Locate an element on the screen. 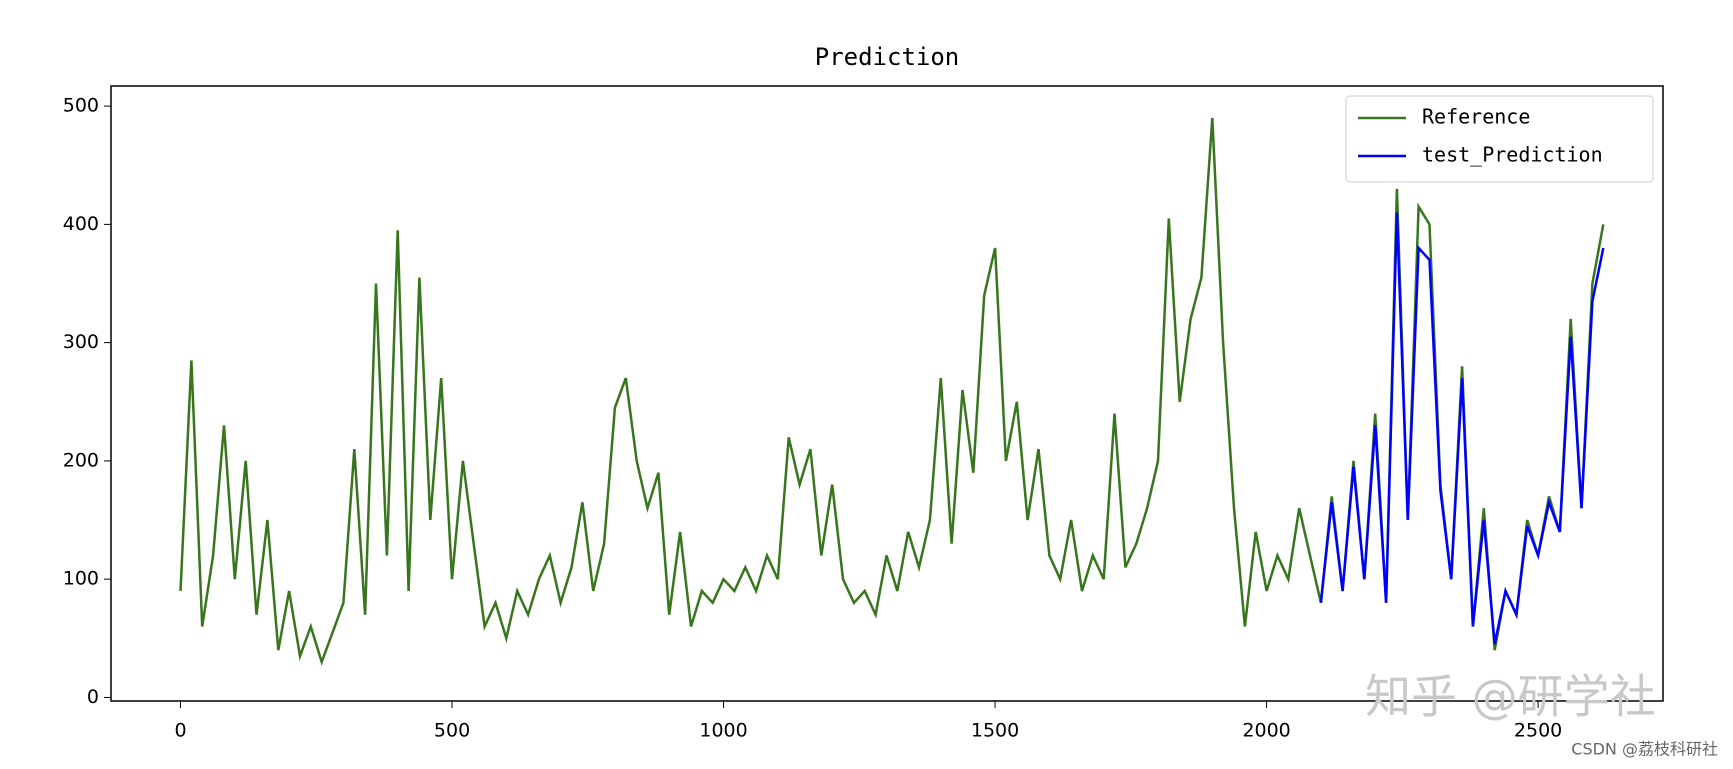 The image size is (1733, 769). x-tick-label: 1500 is located at coordinates (995, 731).